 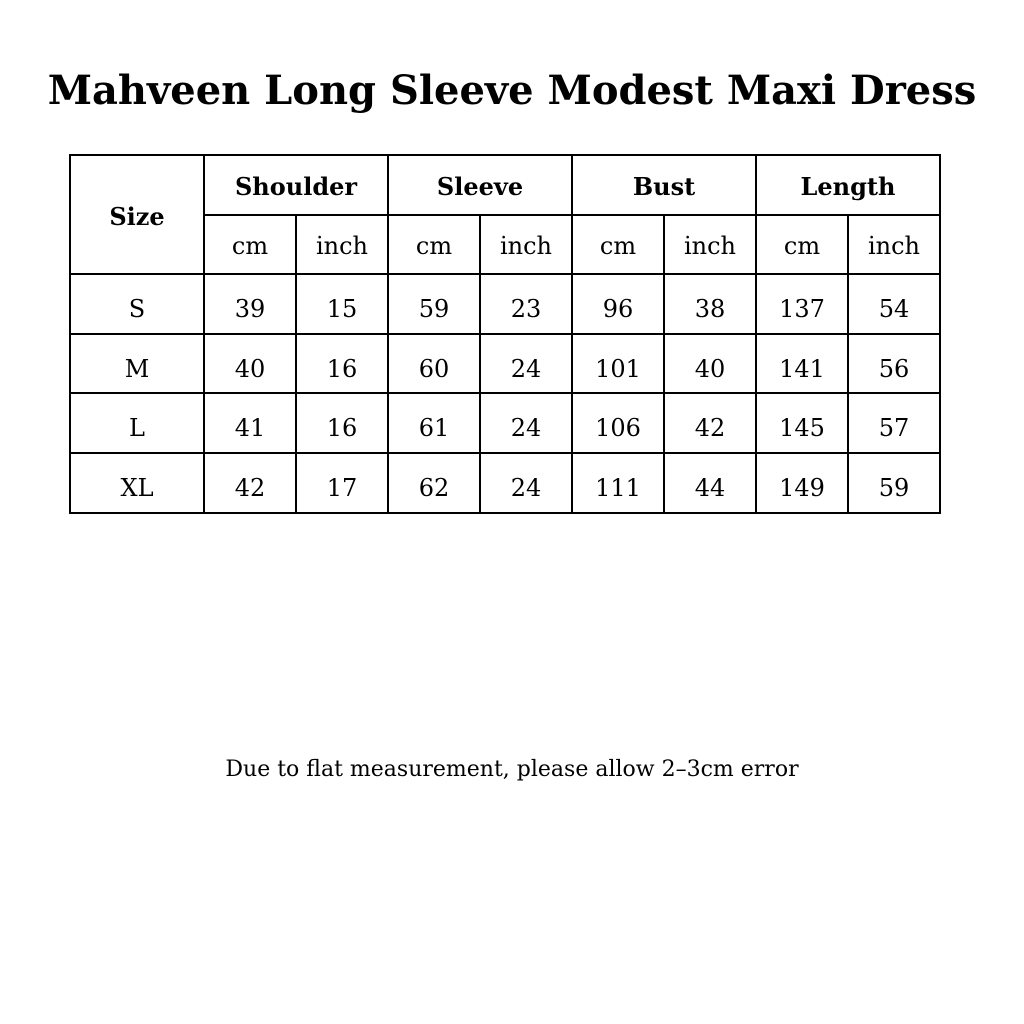 I want to click on size-cell: XL, so click(x=137, y=482).